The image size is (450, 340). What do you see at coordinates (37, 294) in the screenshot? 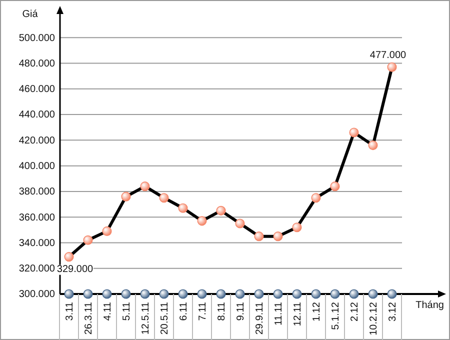
I see `y-tick-label: 300.000` at bounding box center [37, 294].